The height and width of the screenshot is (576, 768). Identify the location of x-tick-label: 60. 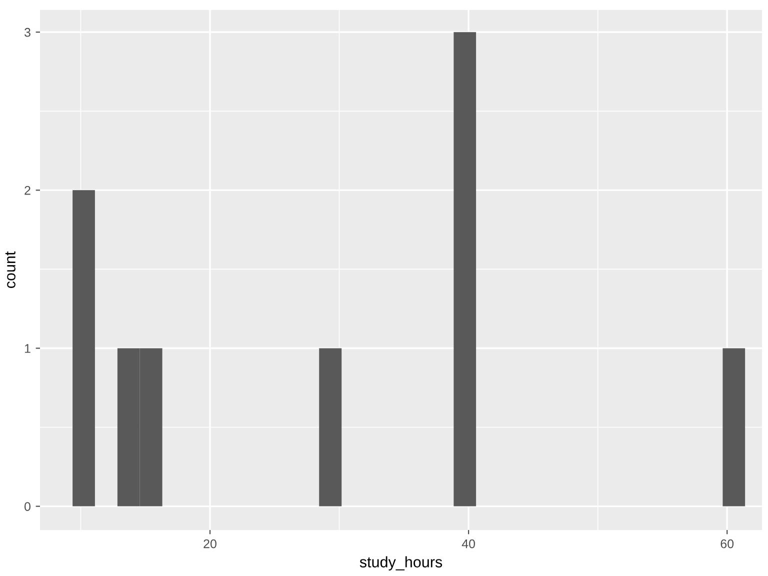
(727, 543).